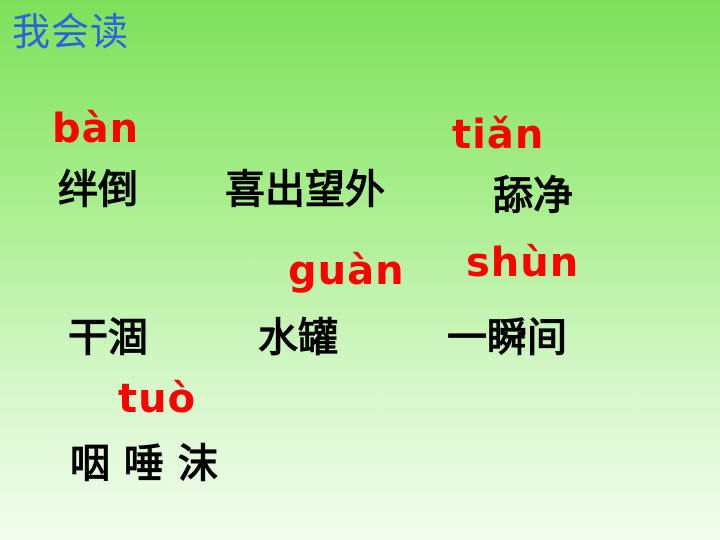 The image size is (720, 540). I want to click on word-shuiguan: 水罐, so click(298, 338).